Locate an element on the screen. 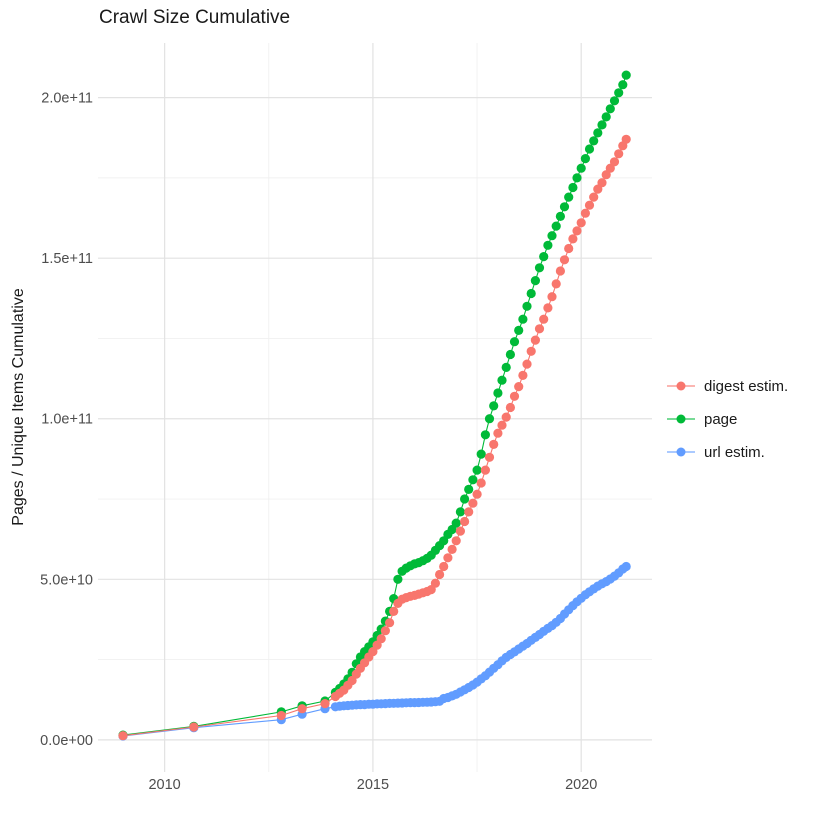 This screenshot has height=827, width=826. legend-item-digest-estim: digest estim. is located at coordinates (727, 386).